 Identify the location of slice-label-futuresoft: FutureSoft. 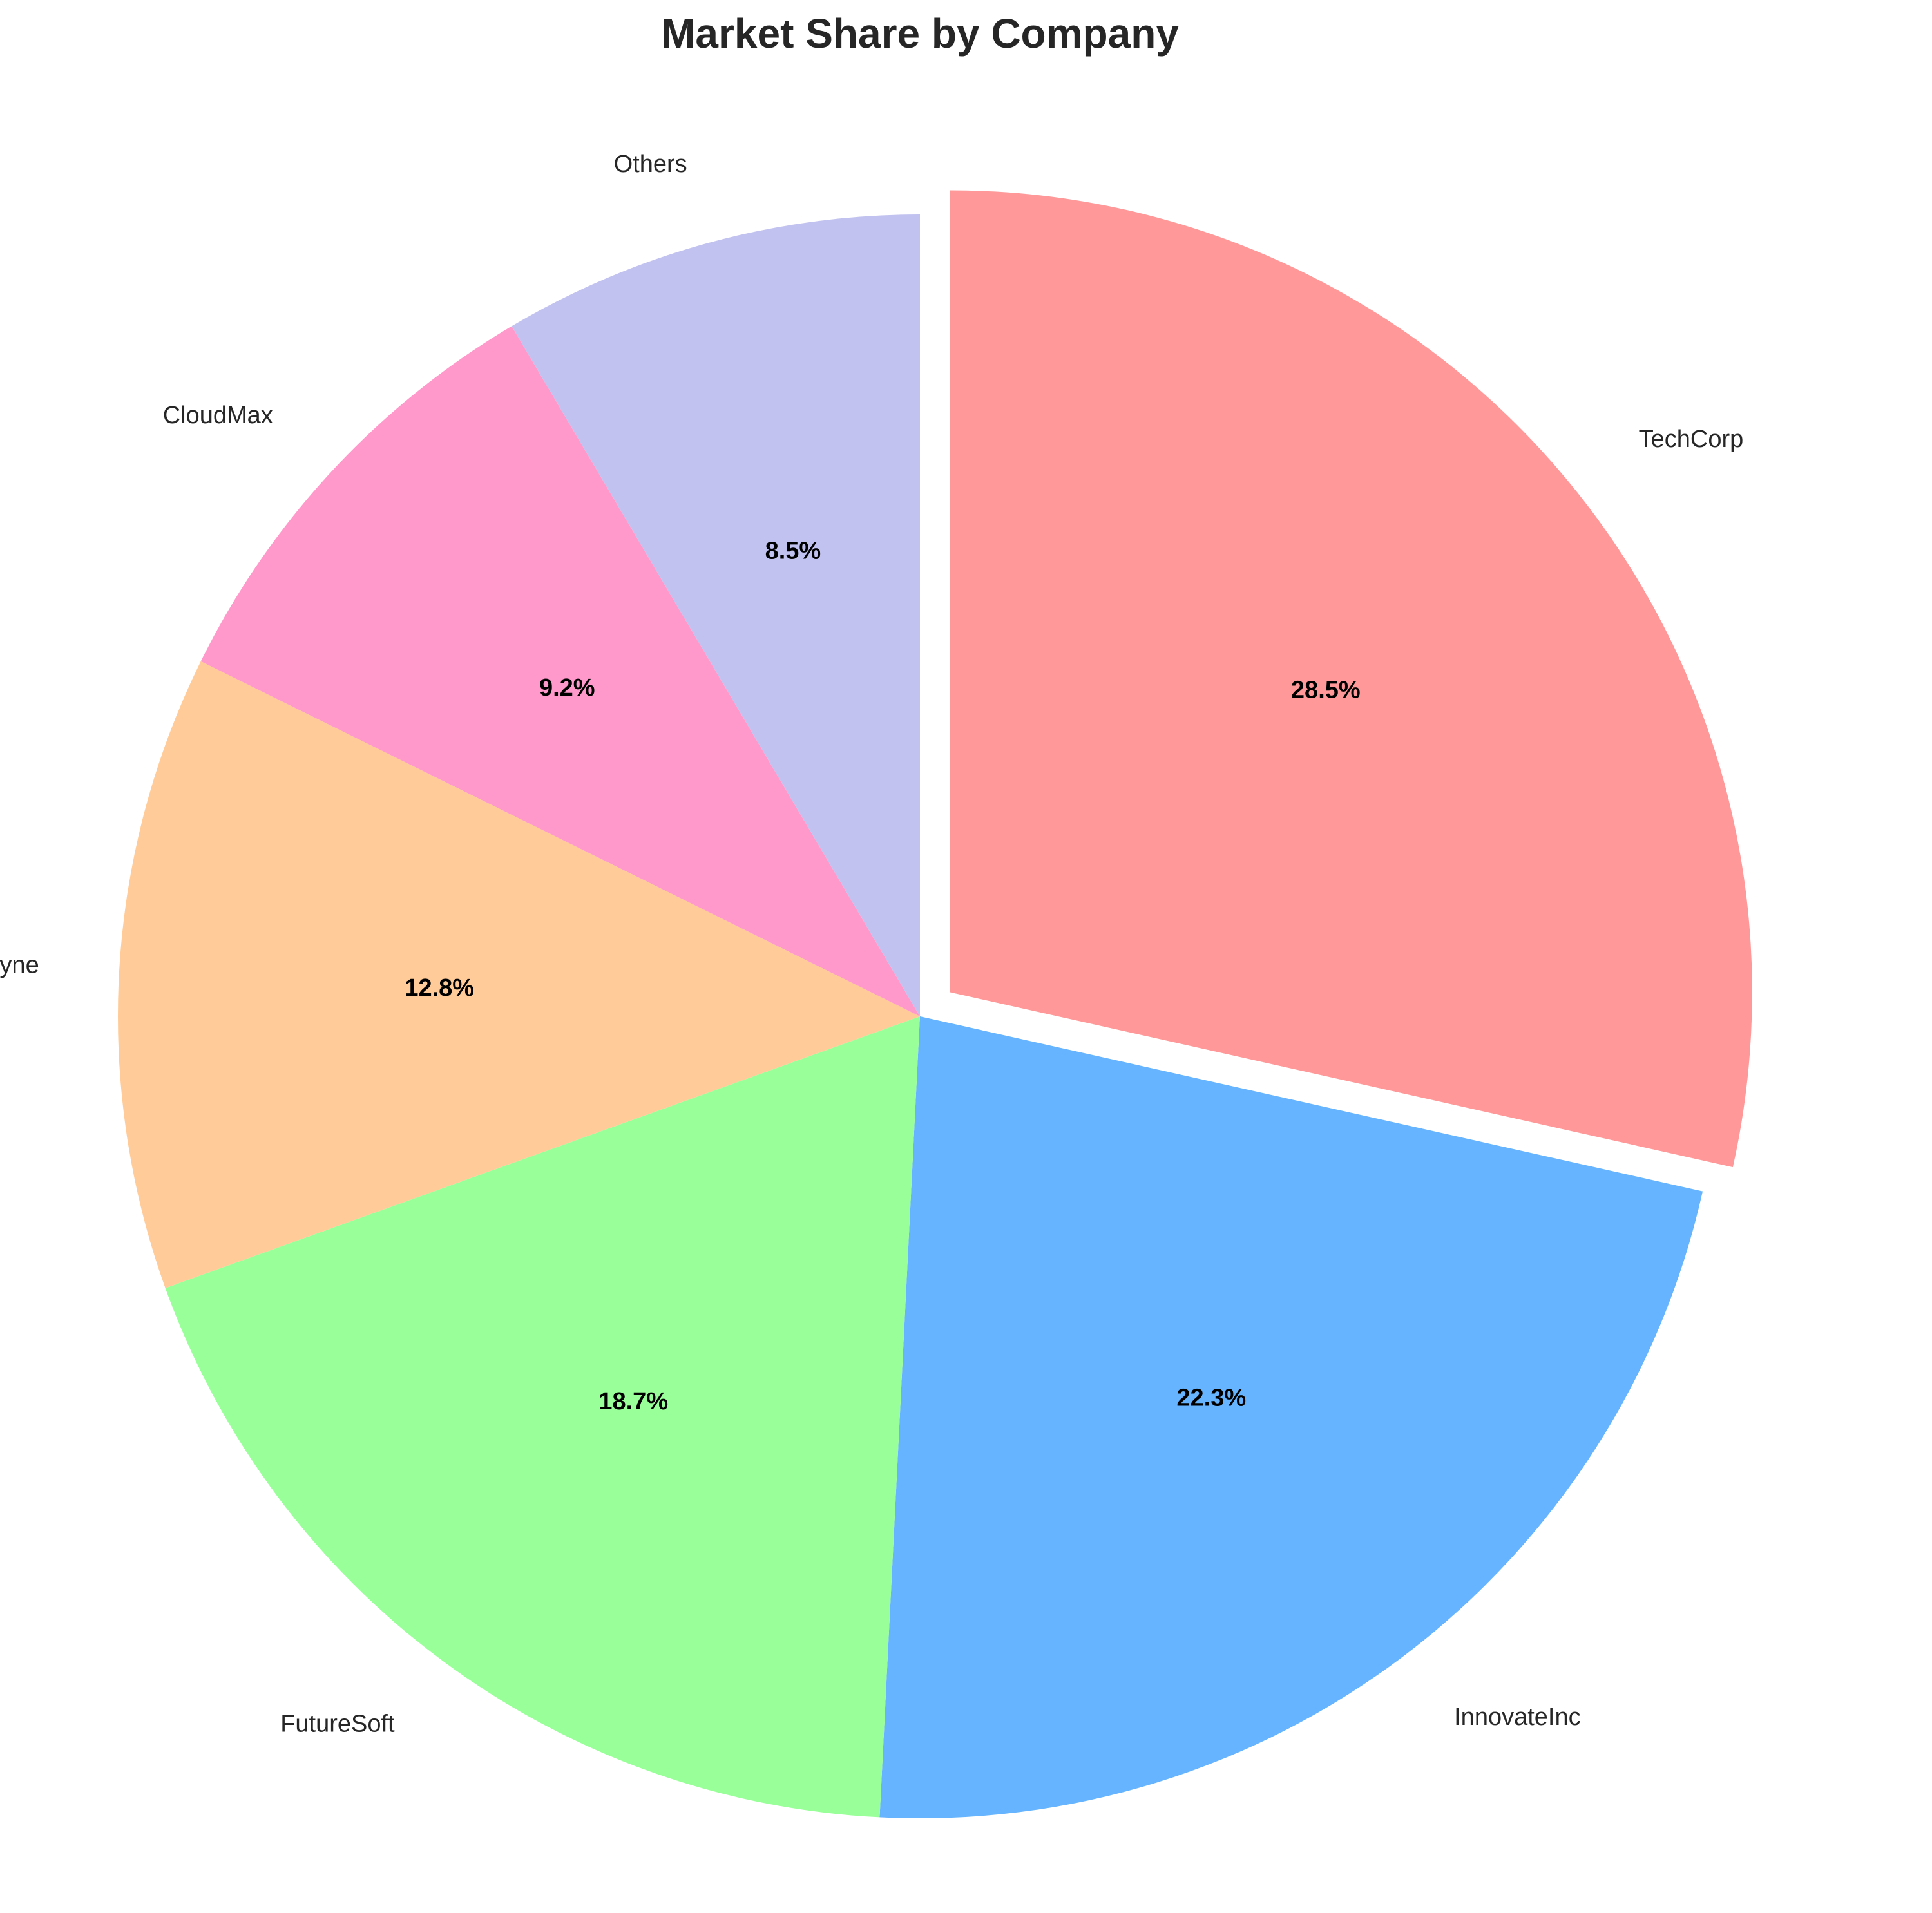
(337, 1723).